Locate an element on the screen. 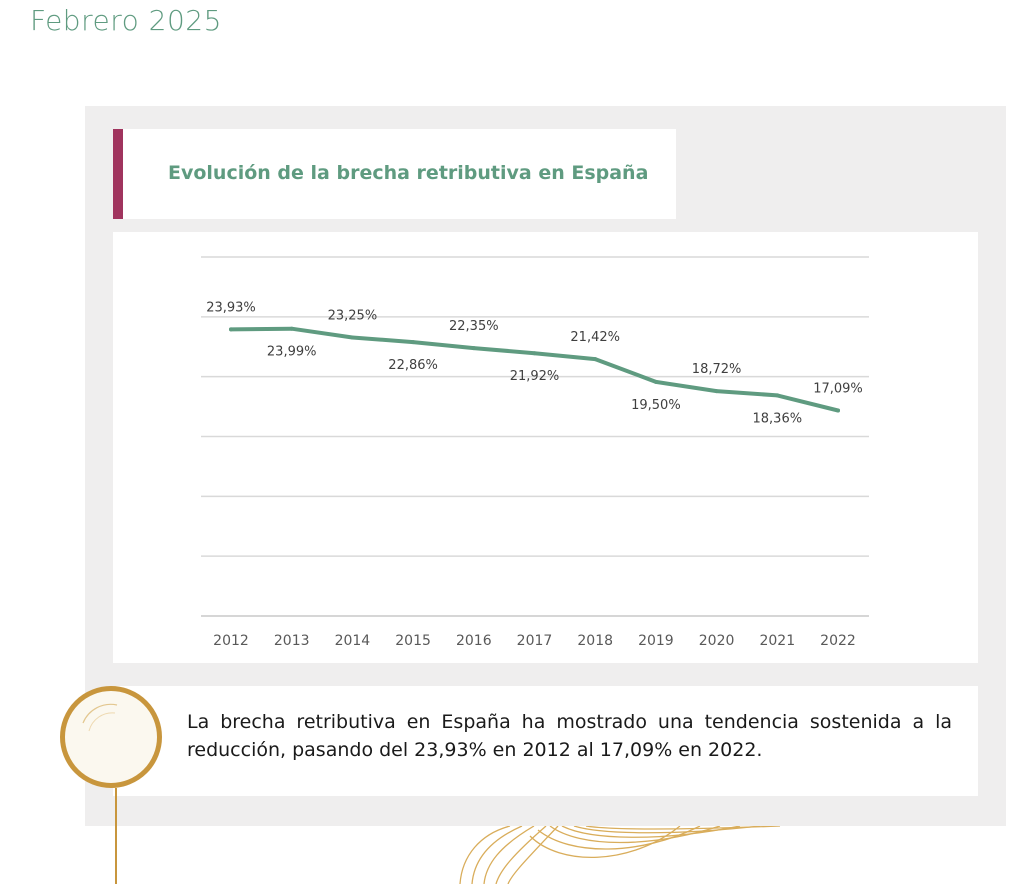  x-tick-label: 2013 is located at coordinates (292, 641).